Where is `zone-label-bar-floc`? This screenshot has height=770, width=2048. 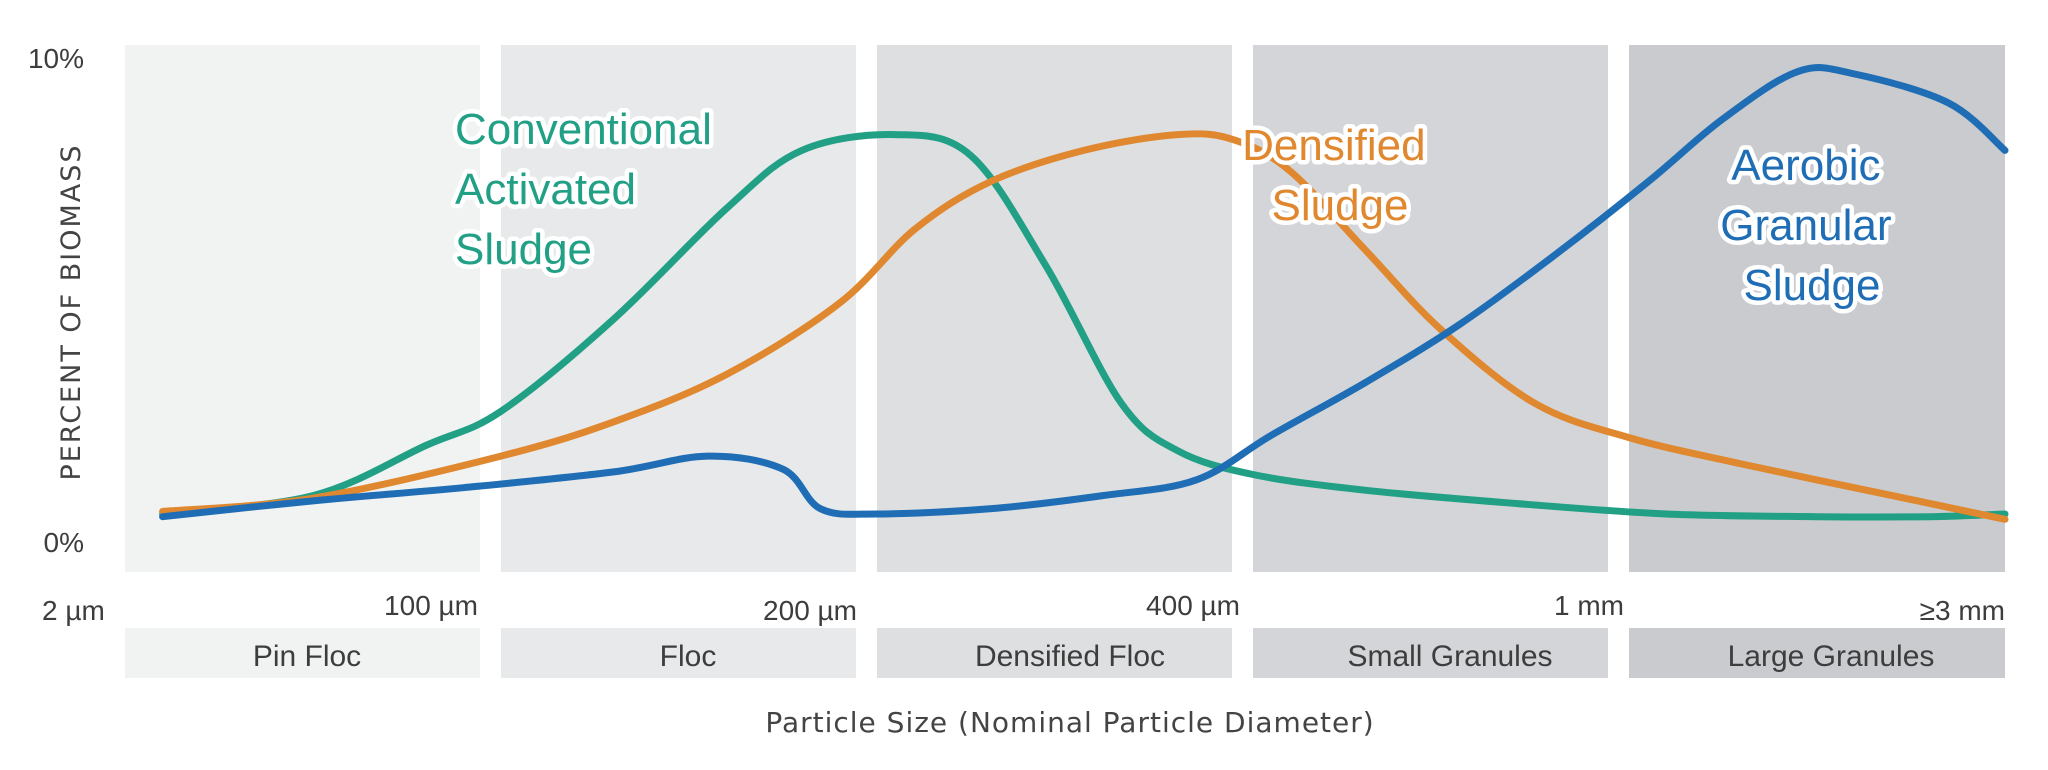
zone-label-bar-floc is located at coordinates (678, 653).